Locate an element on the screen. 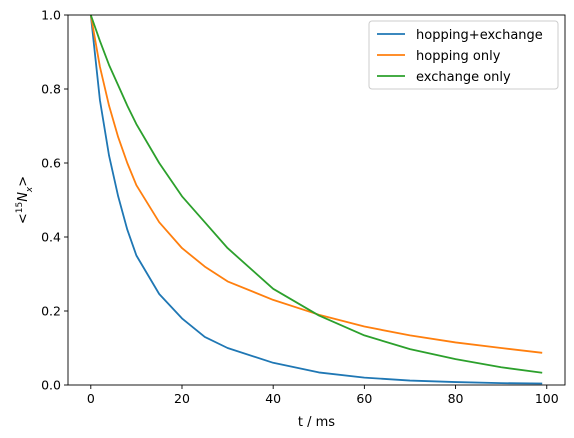  y-axis: 0.0 0.2 0.4 0.6 0.8 1.0 is located at coordinates (54, 200).